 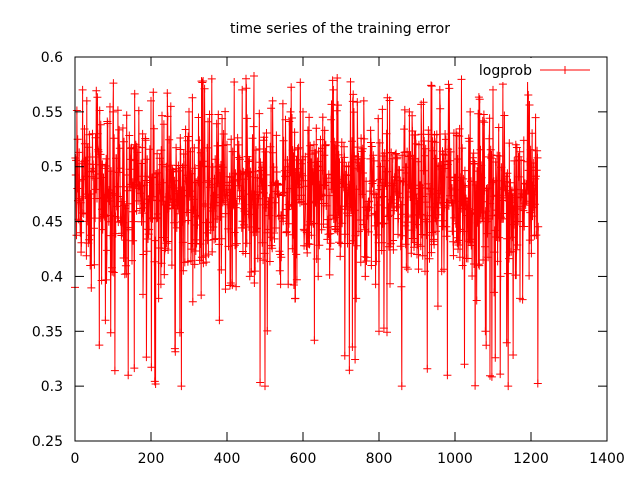 What do you see at coordinates (227, 459) in the screenshot?
I see `x-tick-label: 400` at bounding box center [227, 459].